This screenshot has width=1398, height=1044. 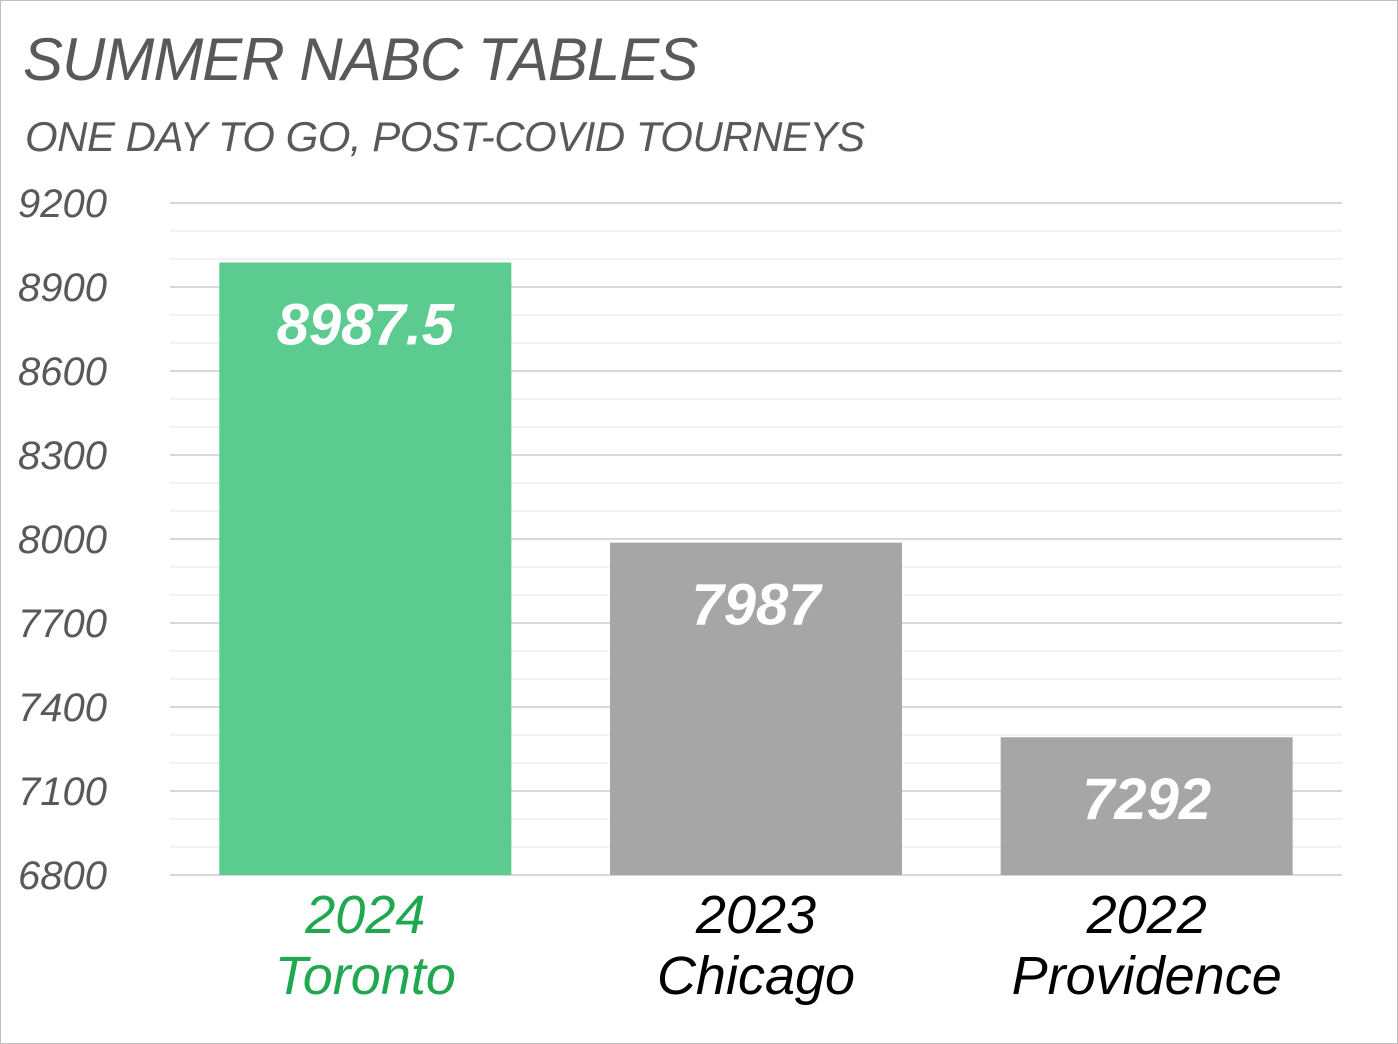 I want to click on y-tick-label: 8000, so click(x=62, y=540).